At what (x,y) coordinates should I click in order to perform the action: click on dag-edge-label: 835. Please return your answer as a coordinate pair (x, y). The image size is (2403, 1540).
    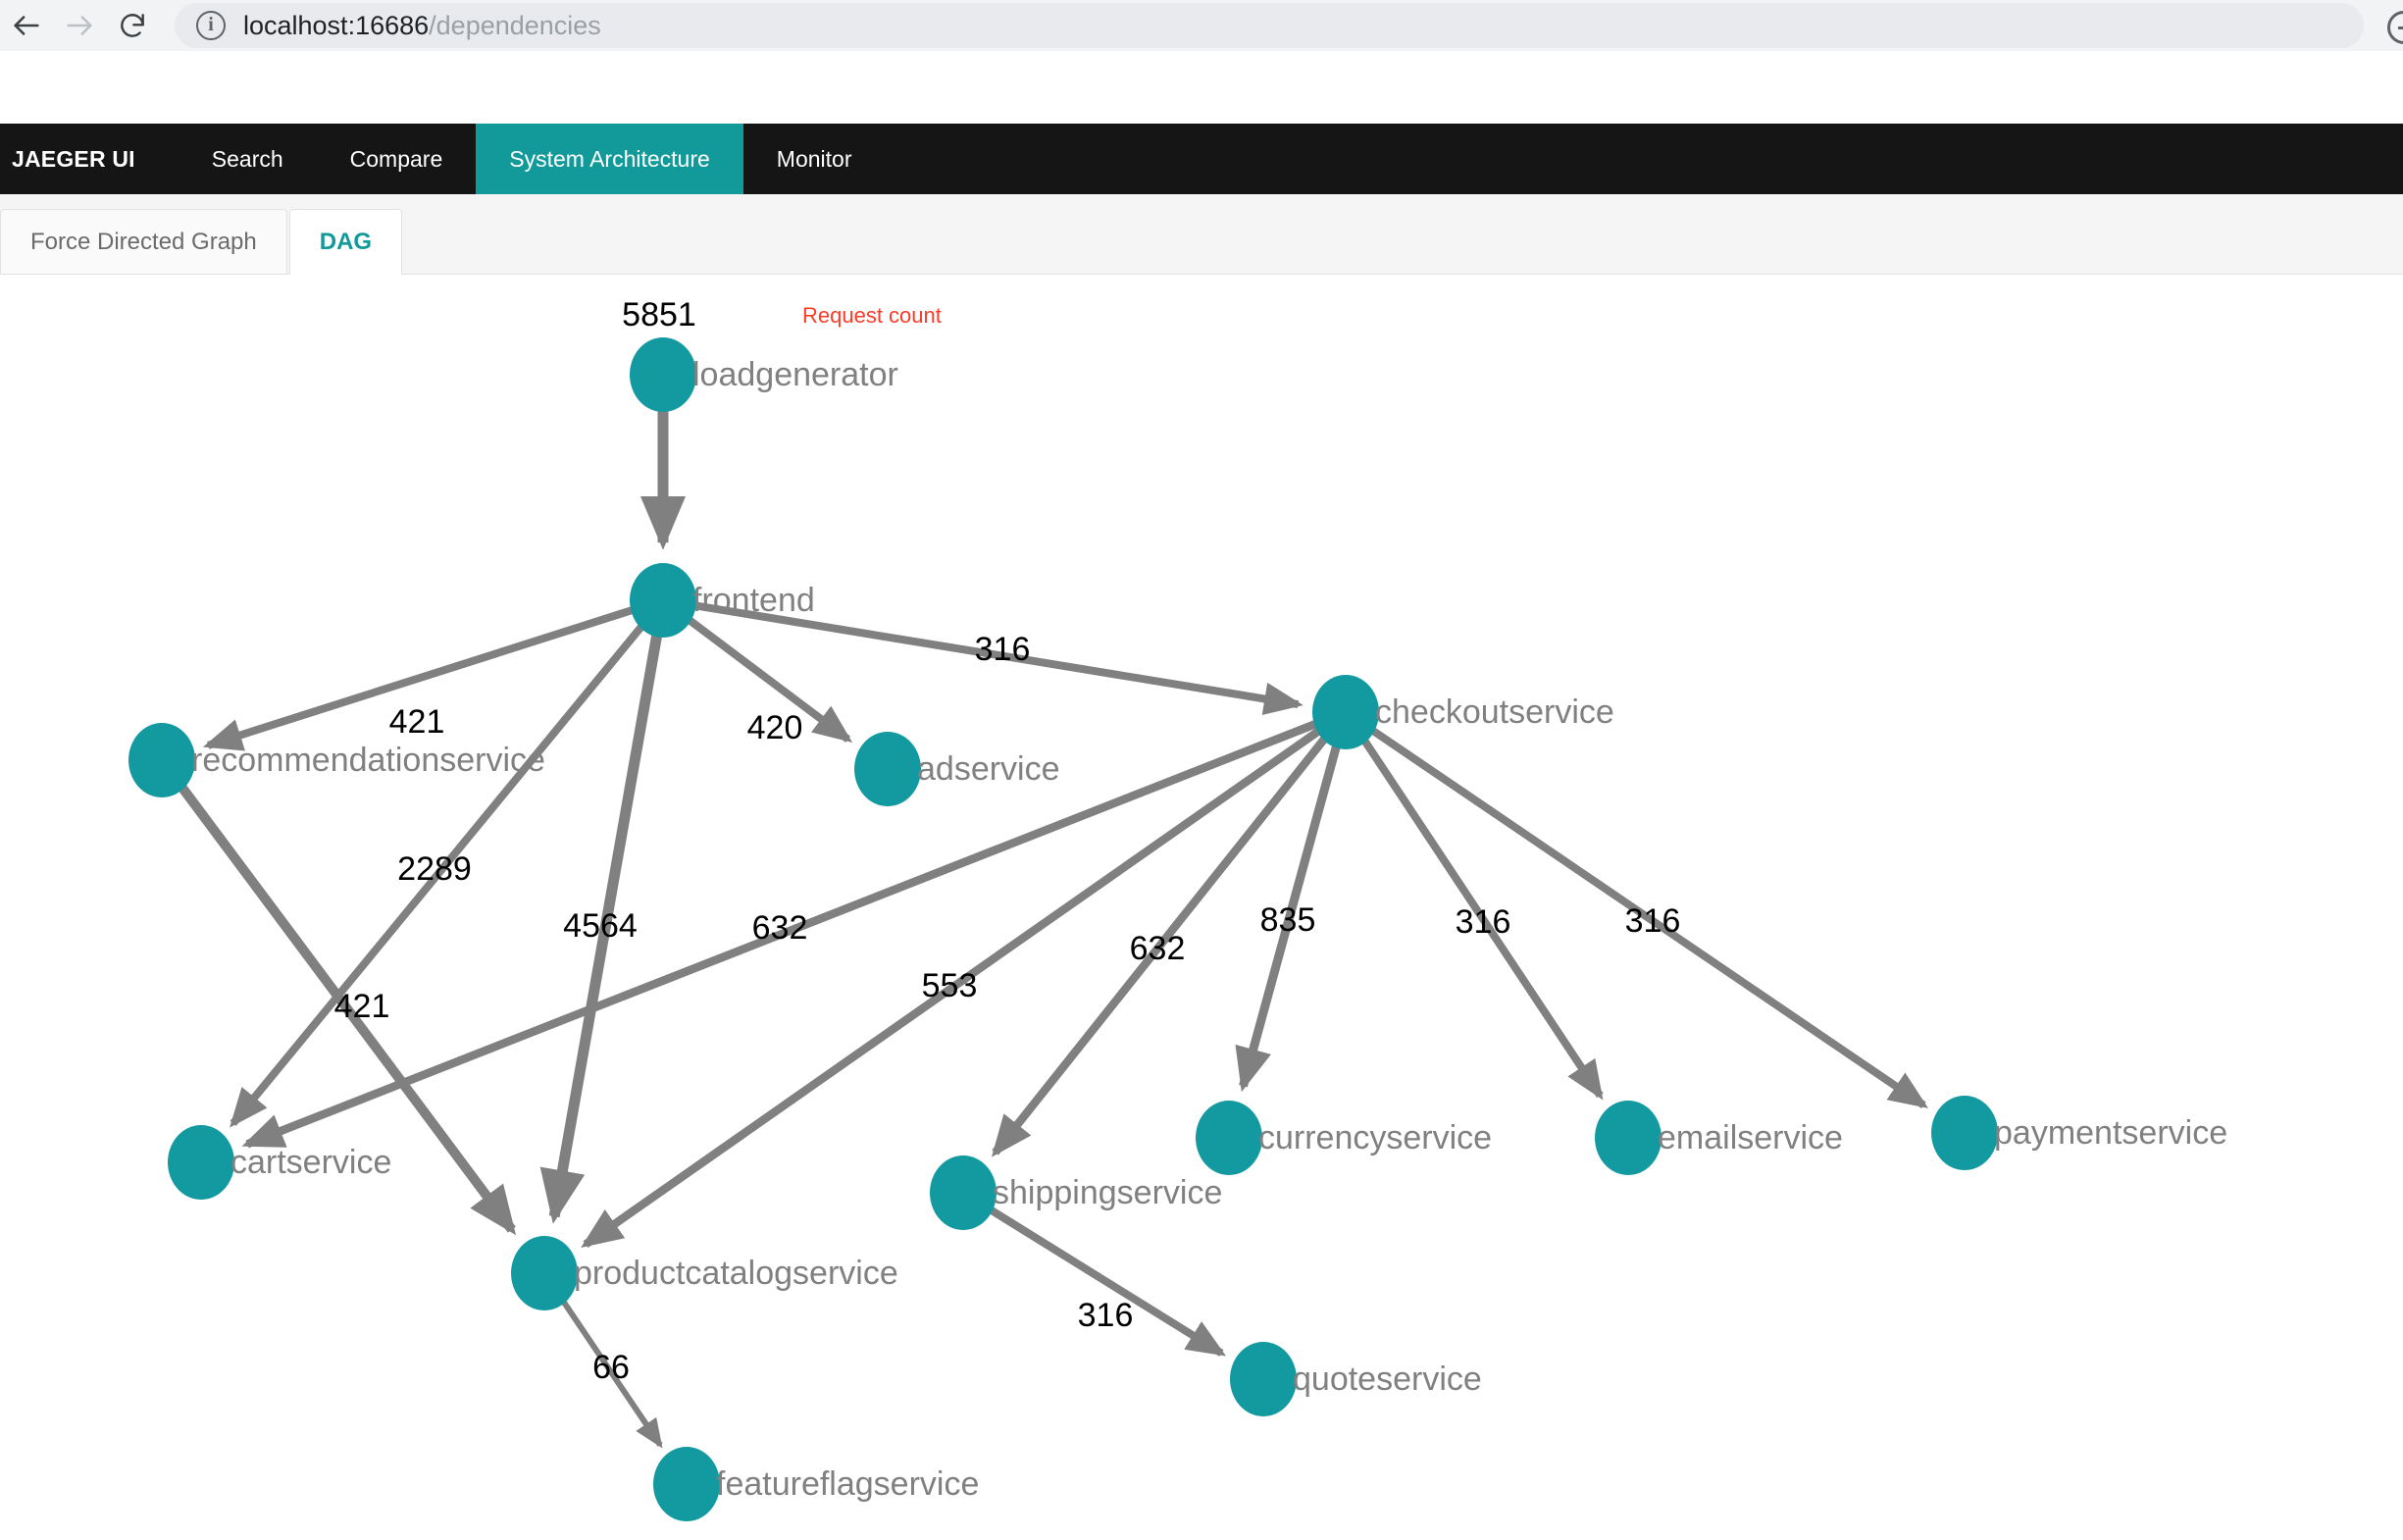
    Looking at the image, I should click on (1288, 920).